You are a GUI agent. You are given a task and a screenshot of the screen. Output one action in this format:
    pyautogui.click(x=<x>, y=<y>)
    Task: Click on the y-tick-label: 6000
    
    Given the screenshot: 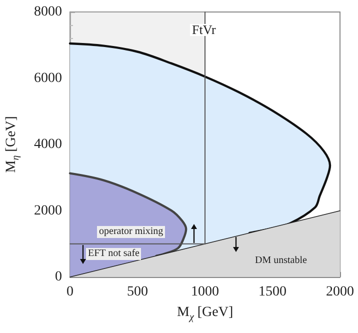 What is the action you would take?
    pyautogui.click(x=48, y=78)
    